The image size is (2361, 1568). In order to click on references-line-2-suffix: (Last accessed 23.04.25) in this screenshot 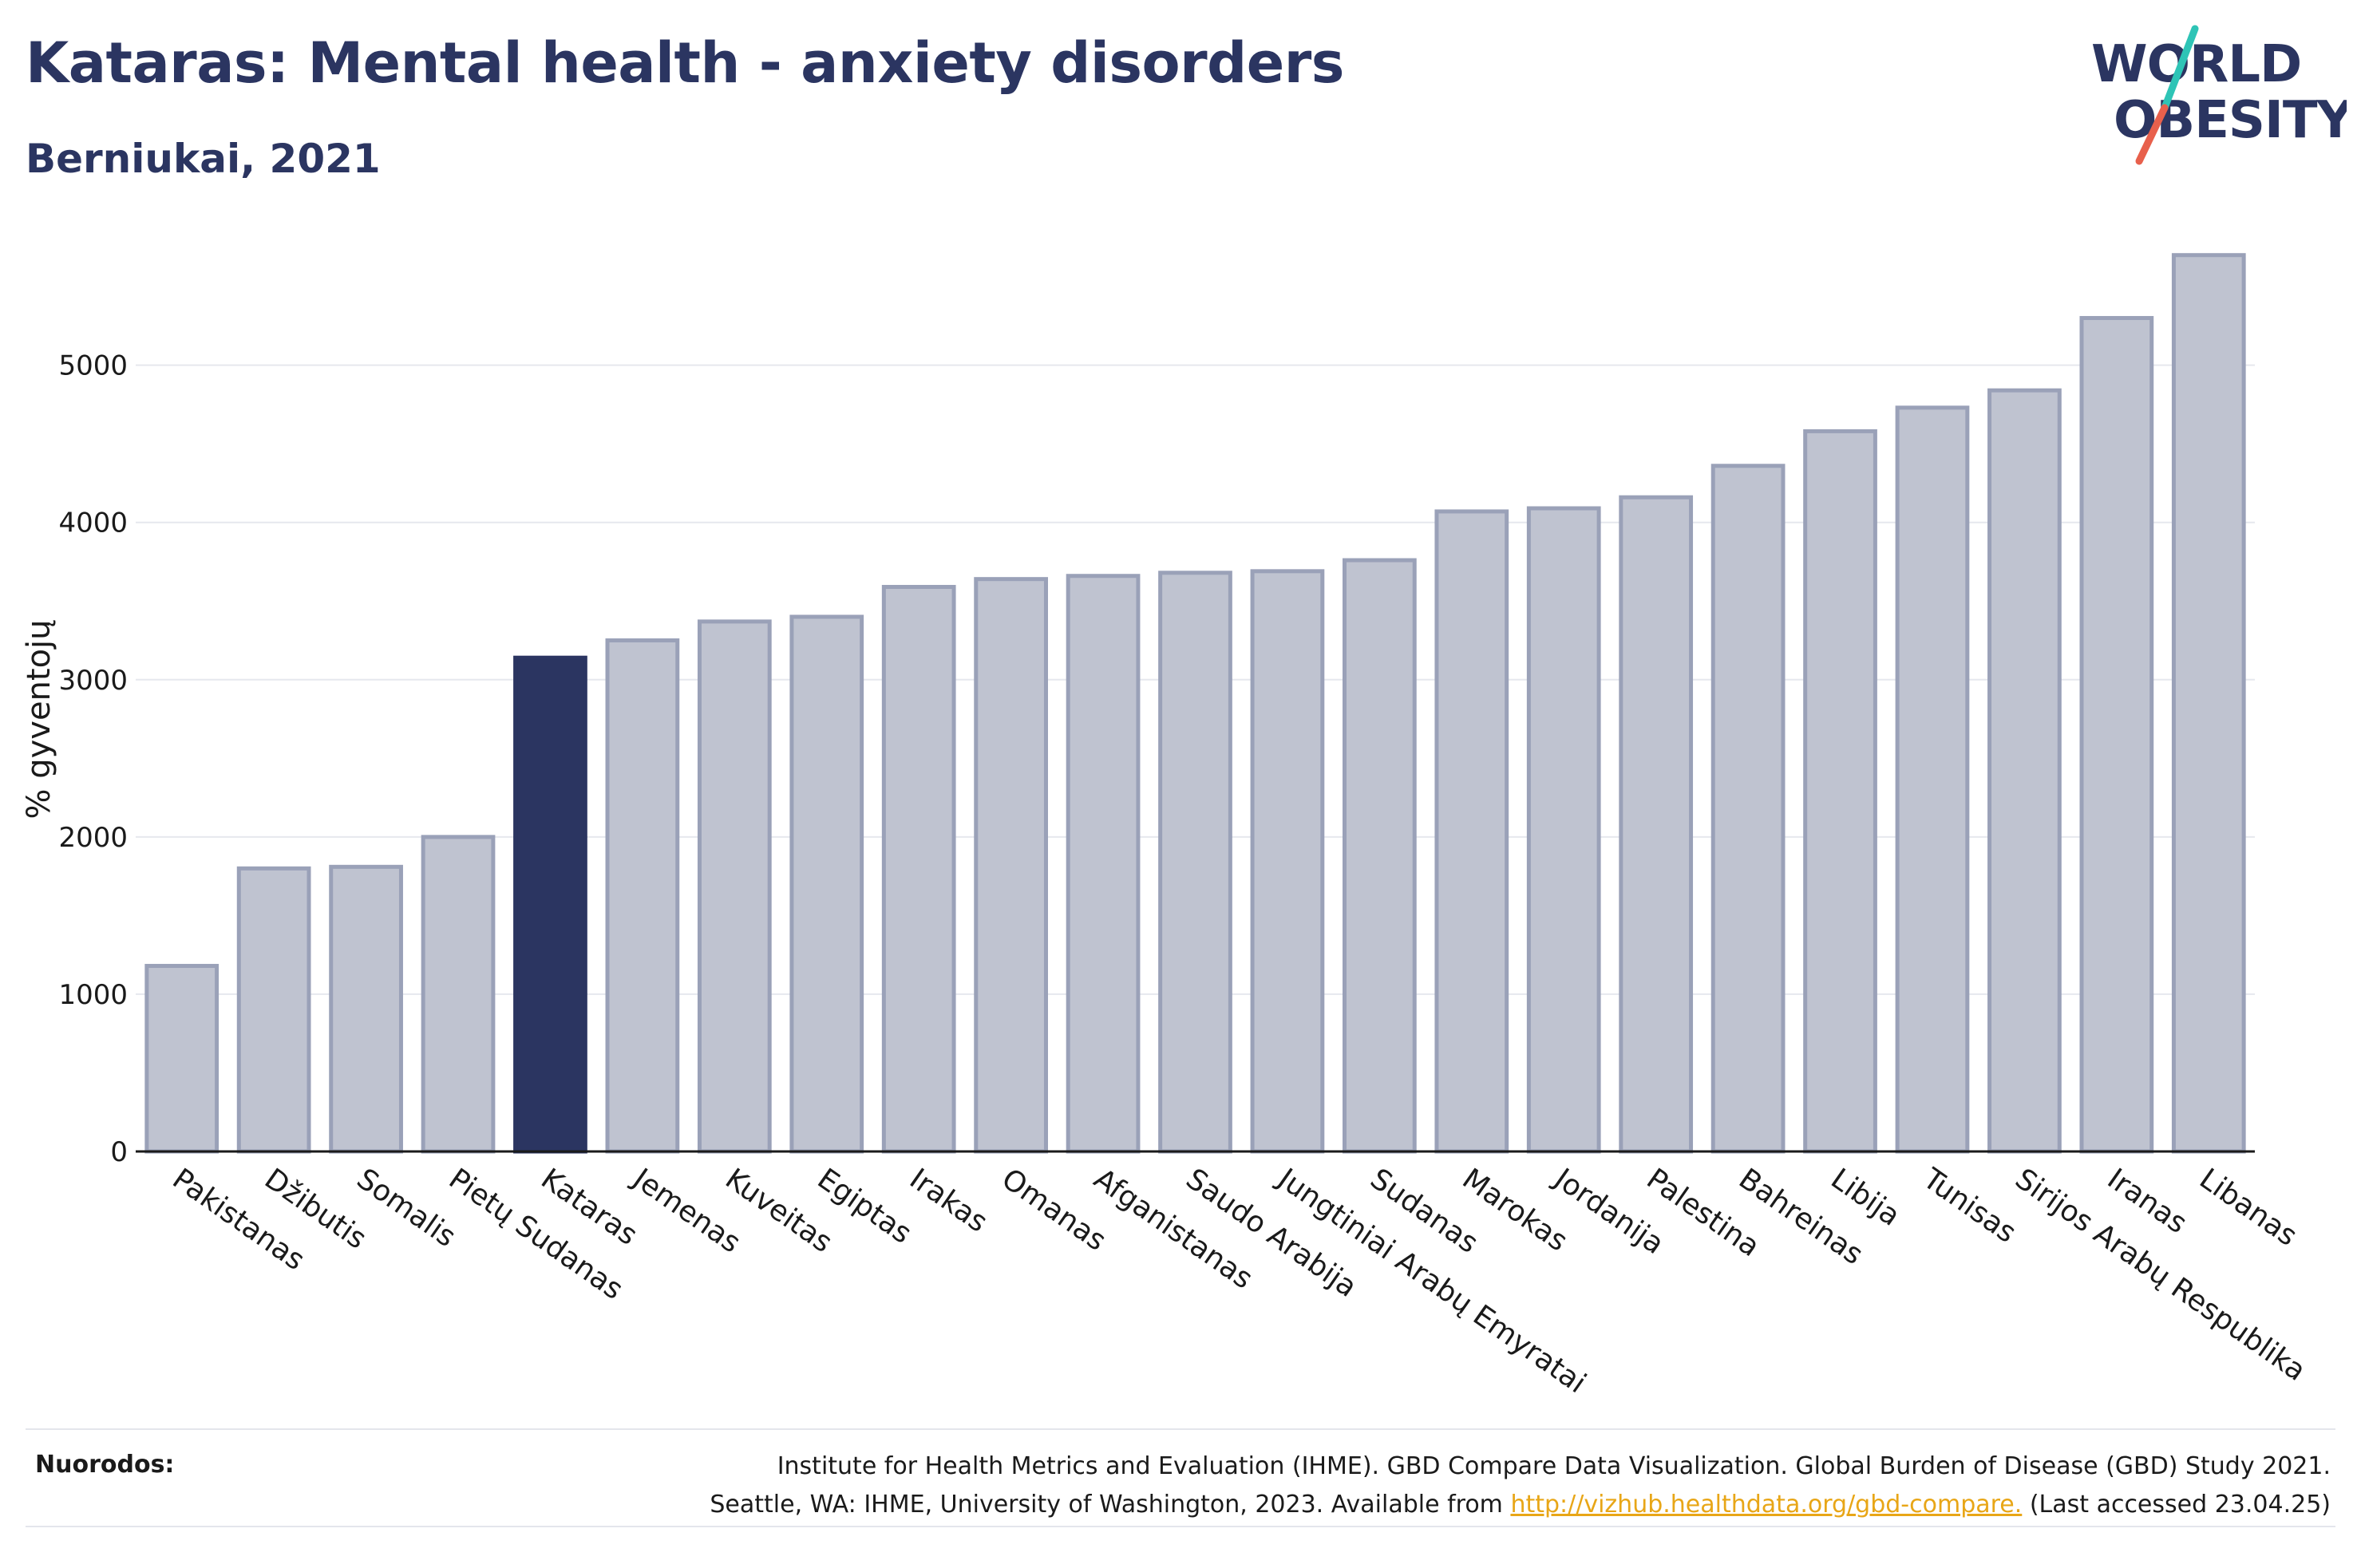, I will do `click(2176, 1505)`.